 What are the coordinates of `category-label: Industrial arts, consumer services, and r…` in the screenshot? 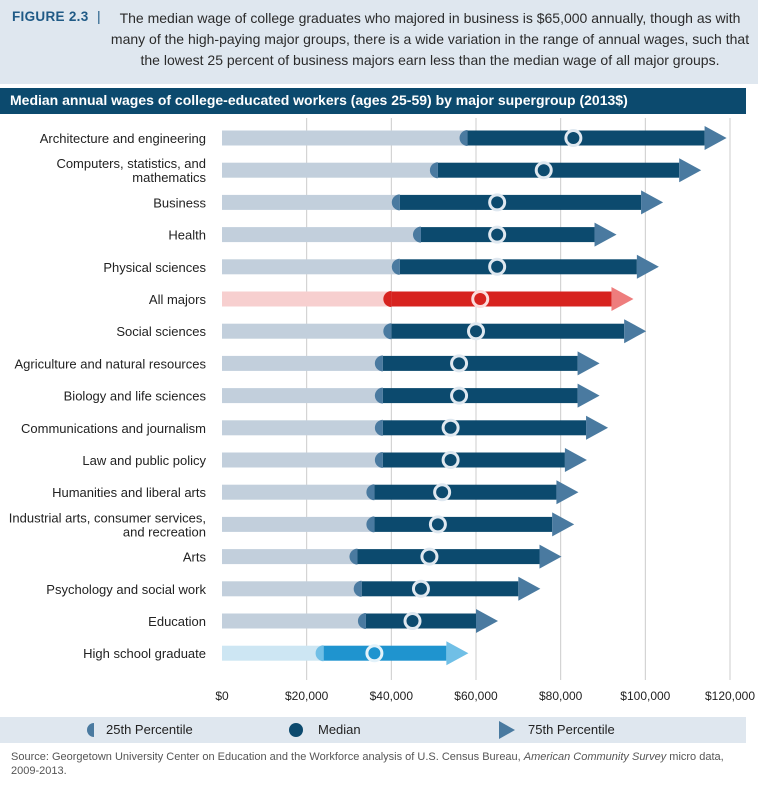 It's located at (107, 524).